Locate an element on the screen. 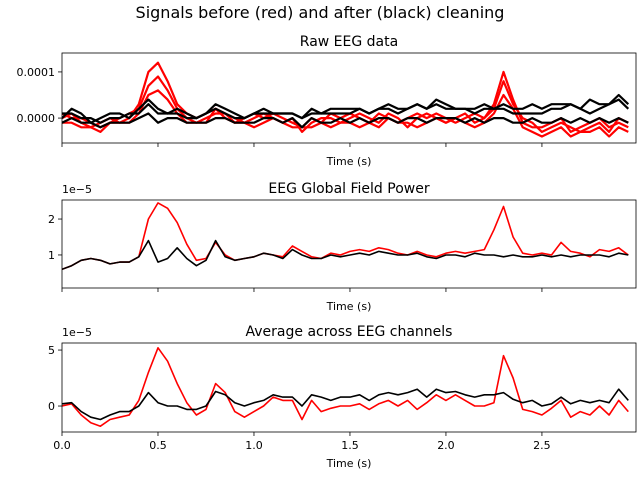 The image size is (640, 480). x-tick-label: 2.0 is located at coordinates (446, 445).